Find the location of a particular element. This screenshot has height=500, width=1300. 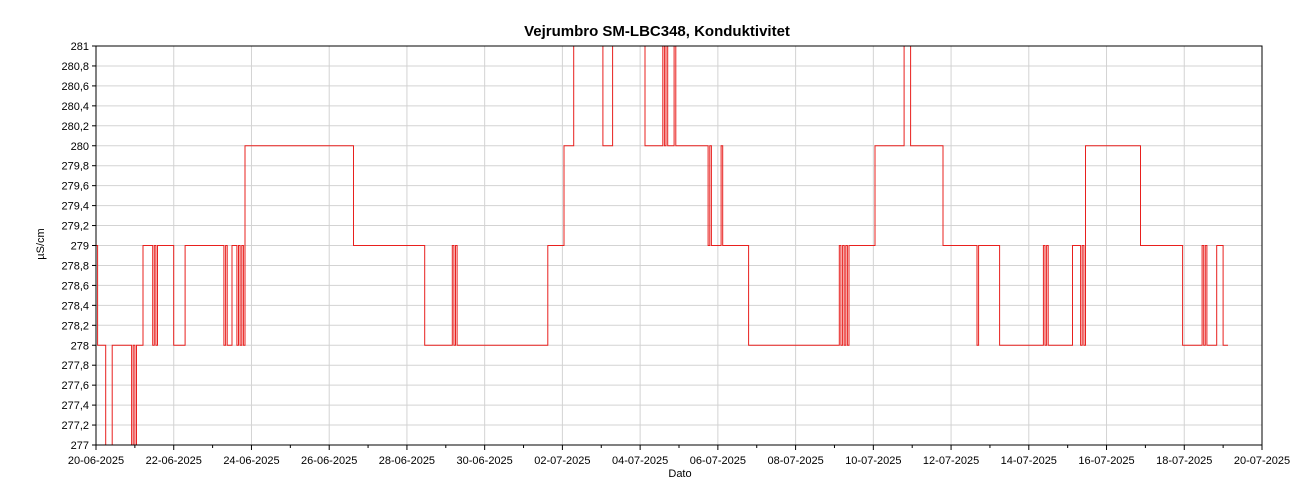

y-axis-label: µS/cm is located at coordinates (41, 243).